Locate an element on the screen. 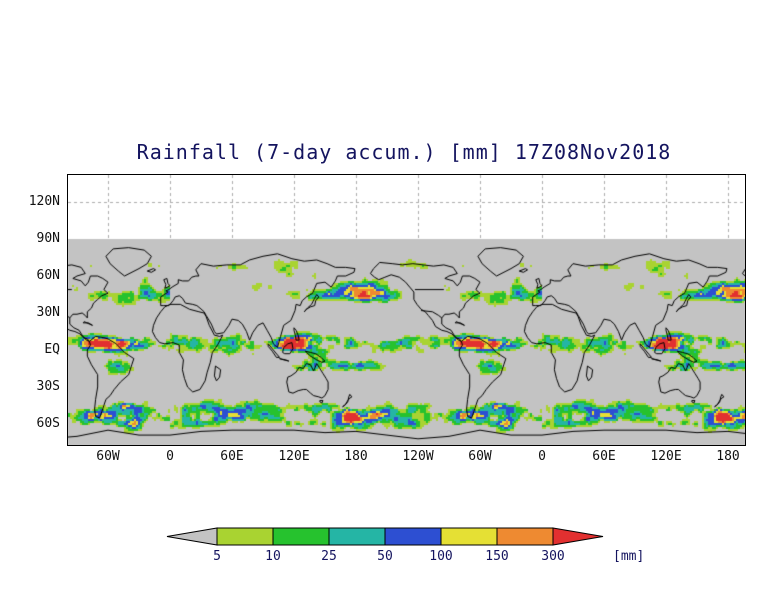 This screenshot has width=784, height=612. colorbar-legend: 5 10 25 50 100 150 300 [mm] is located at coordinates (426, 548).